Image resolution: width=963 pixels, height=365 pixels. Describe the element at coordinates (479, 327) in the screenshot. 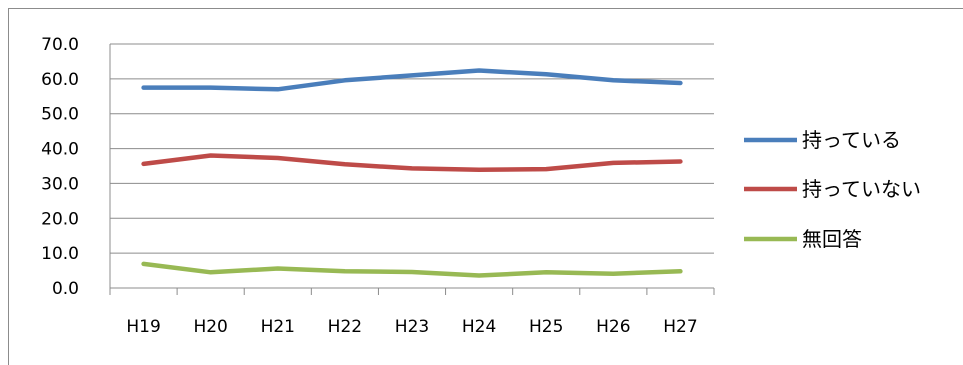

I see `x-tick-label: H24` at that location.